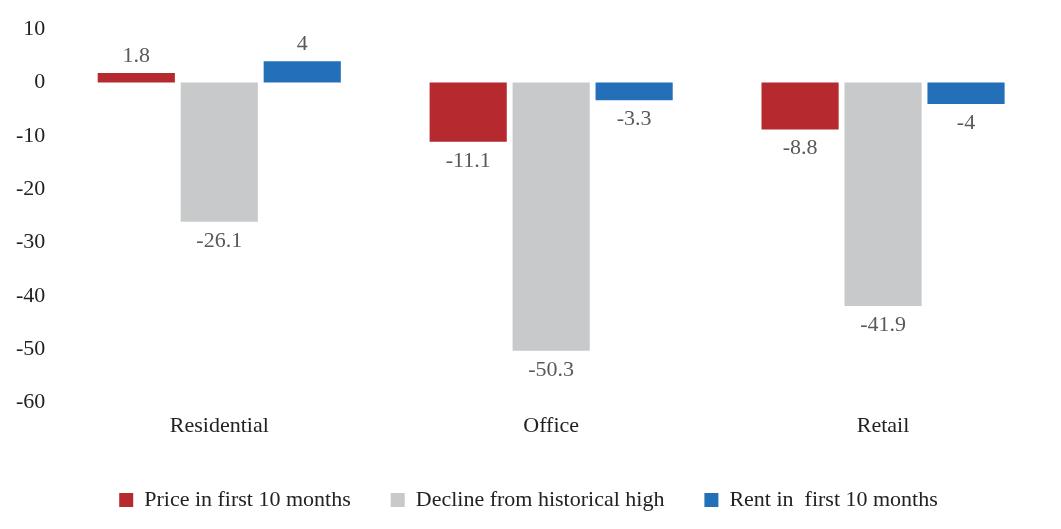  I want to click on y-tick-label: -60, so click(31, 401).